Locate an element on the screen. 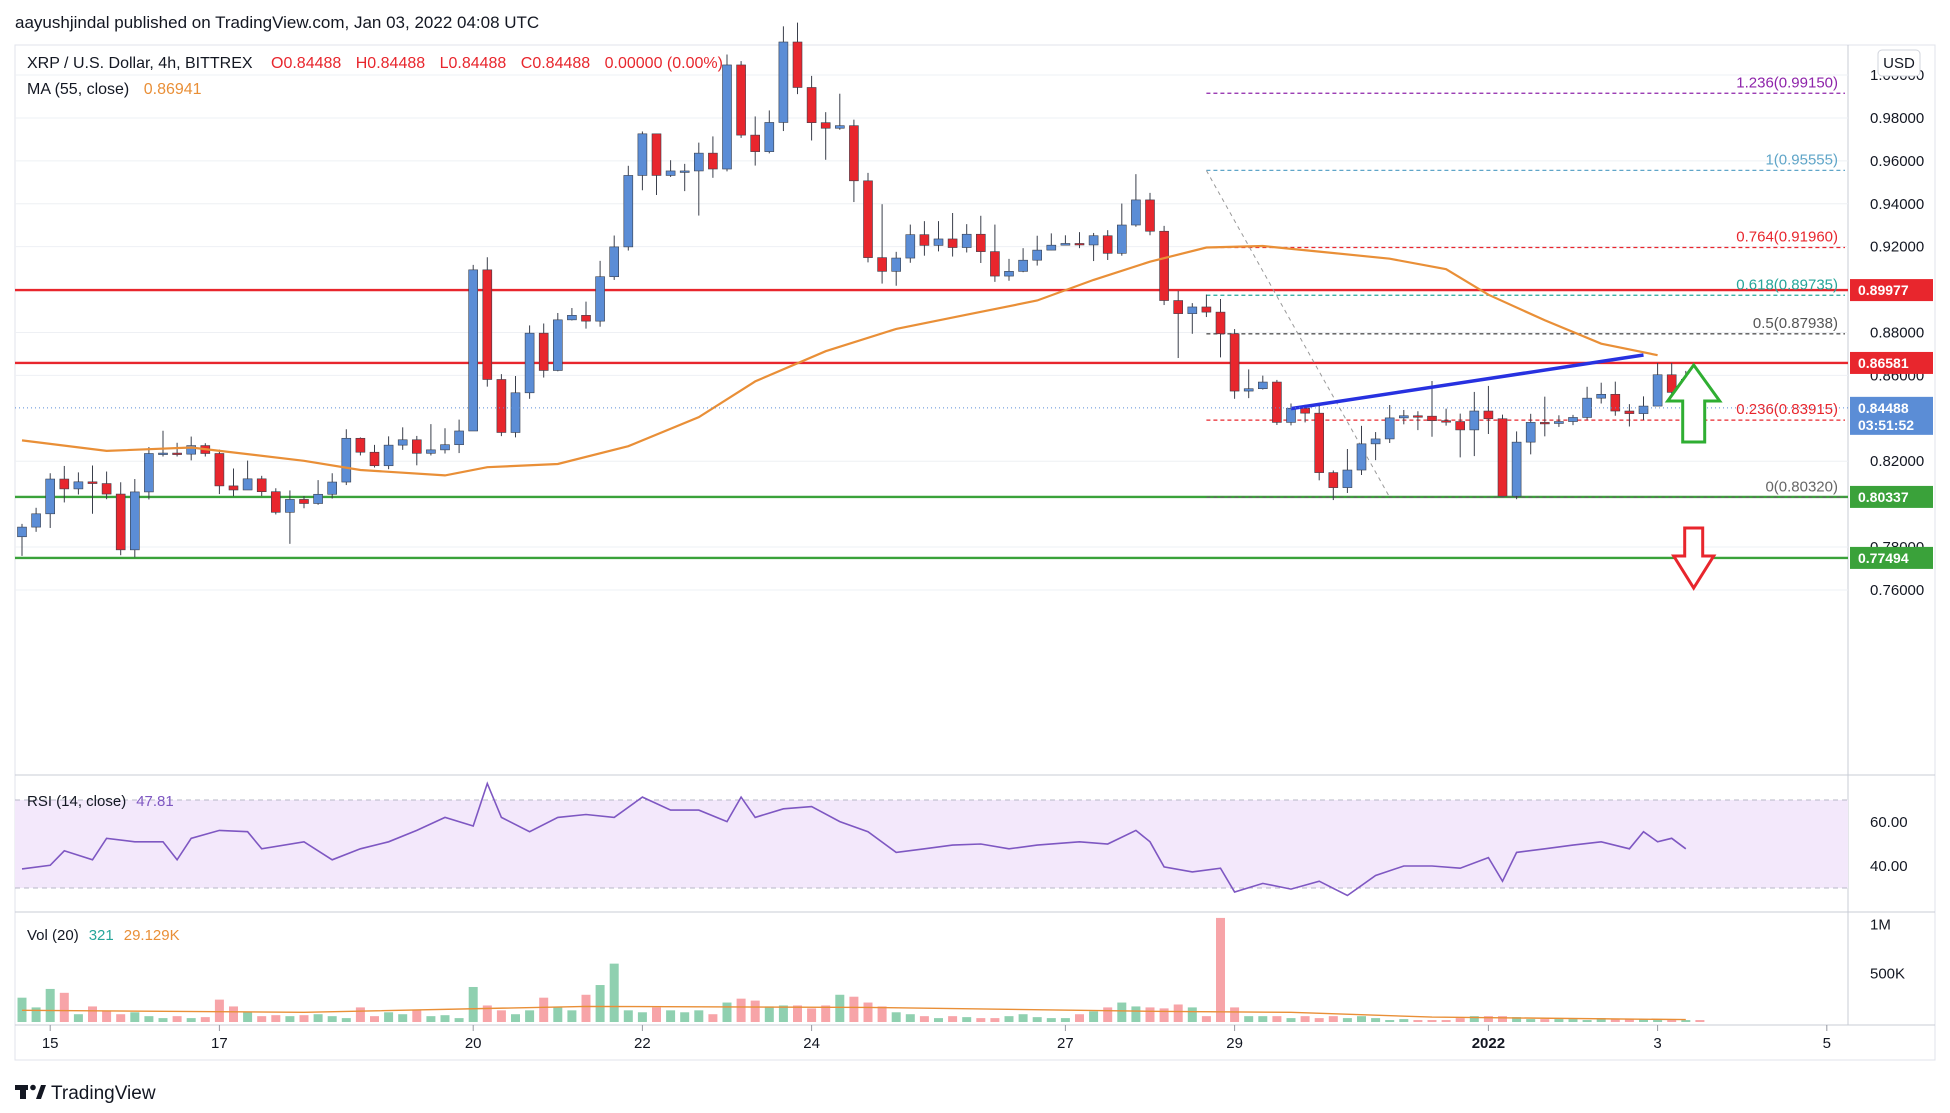  price-tick-label: 0.98000 is located at coordinates (1897, 118).